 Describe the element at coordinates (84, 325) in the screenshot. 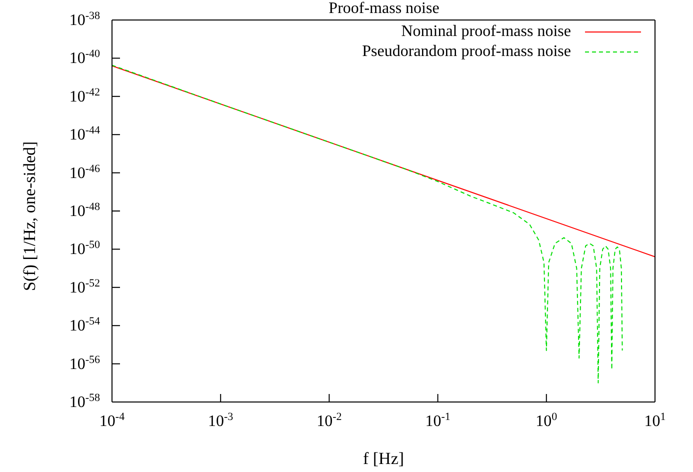

I see `y-tick-label: 10$^{-54}$` at that location.